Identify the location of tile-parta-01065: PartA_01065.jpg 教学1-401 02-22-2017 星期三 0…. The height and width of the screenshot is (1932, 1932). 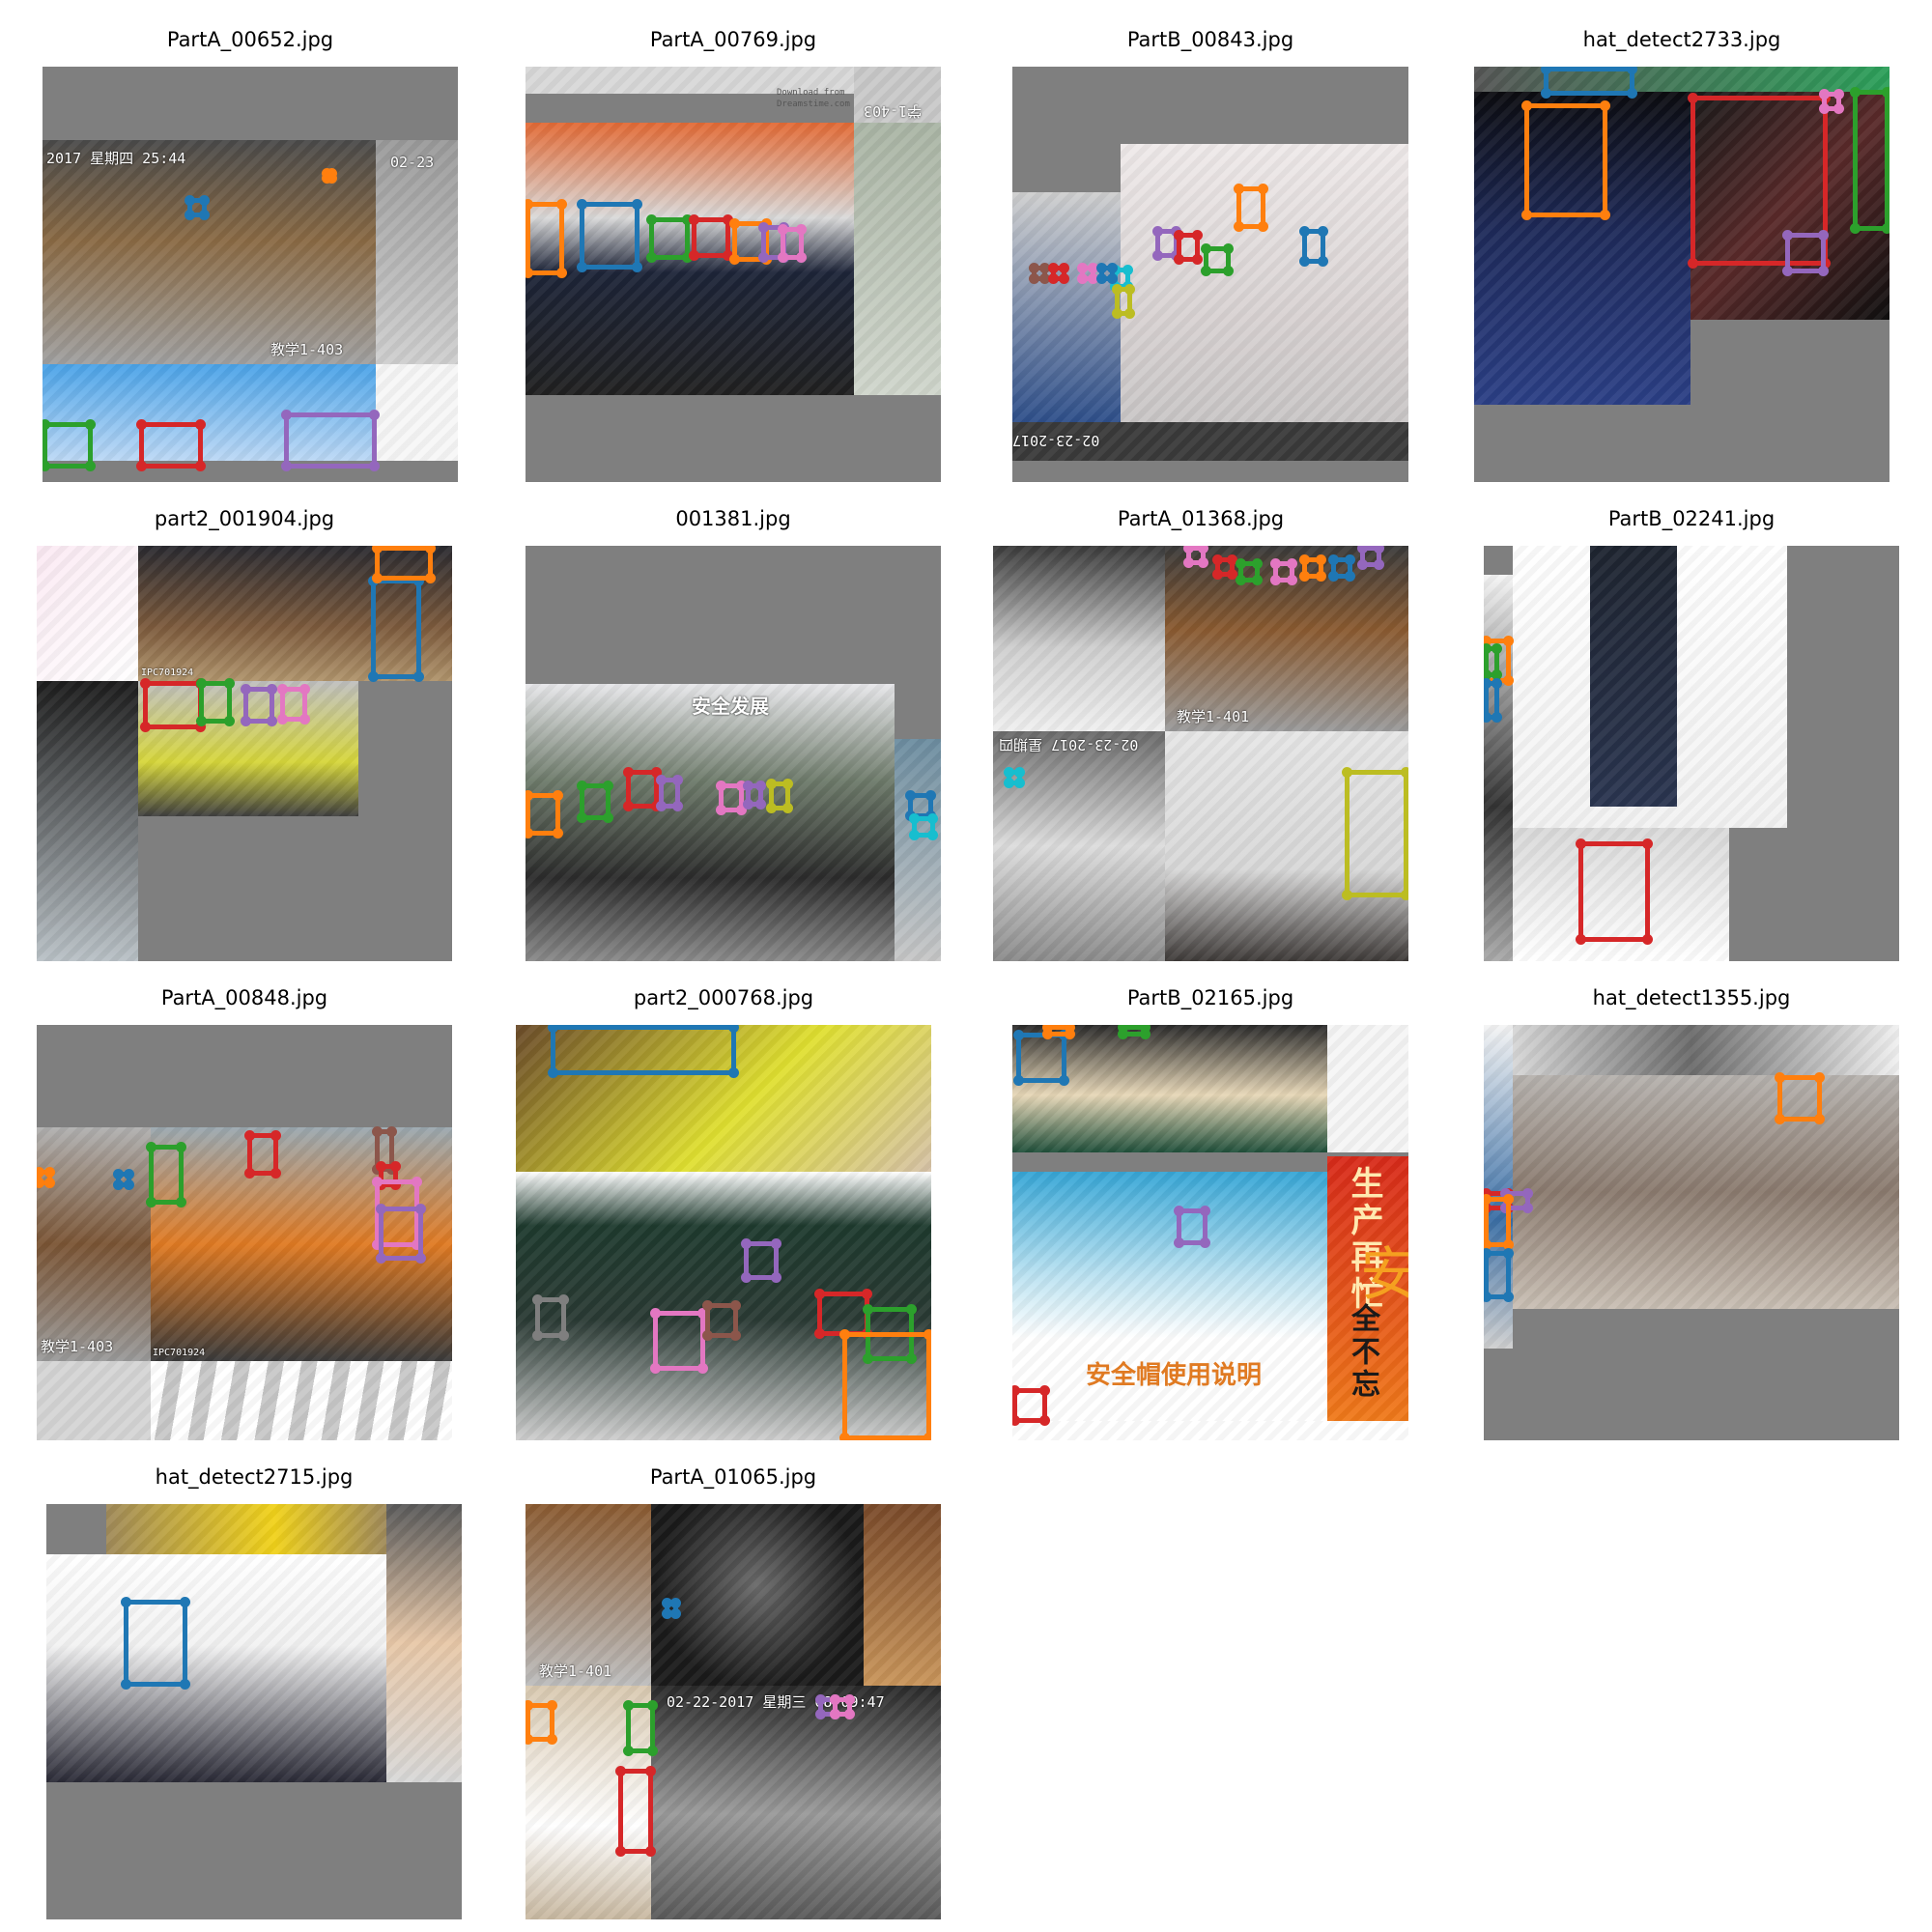
(733, 1692).